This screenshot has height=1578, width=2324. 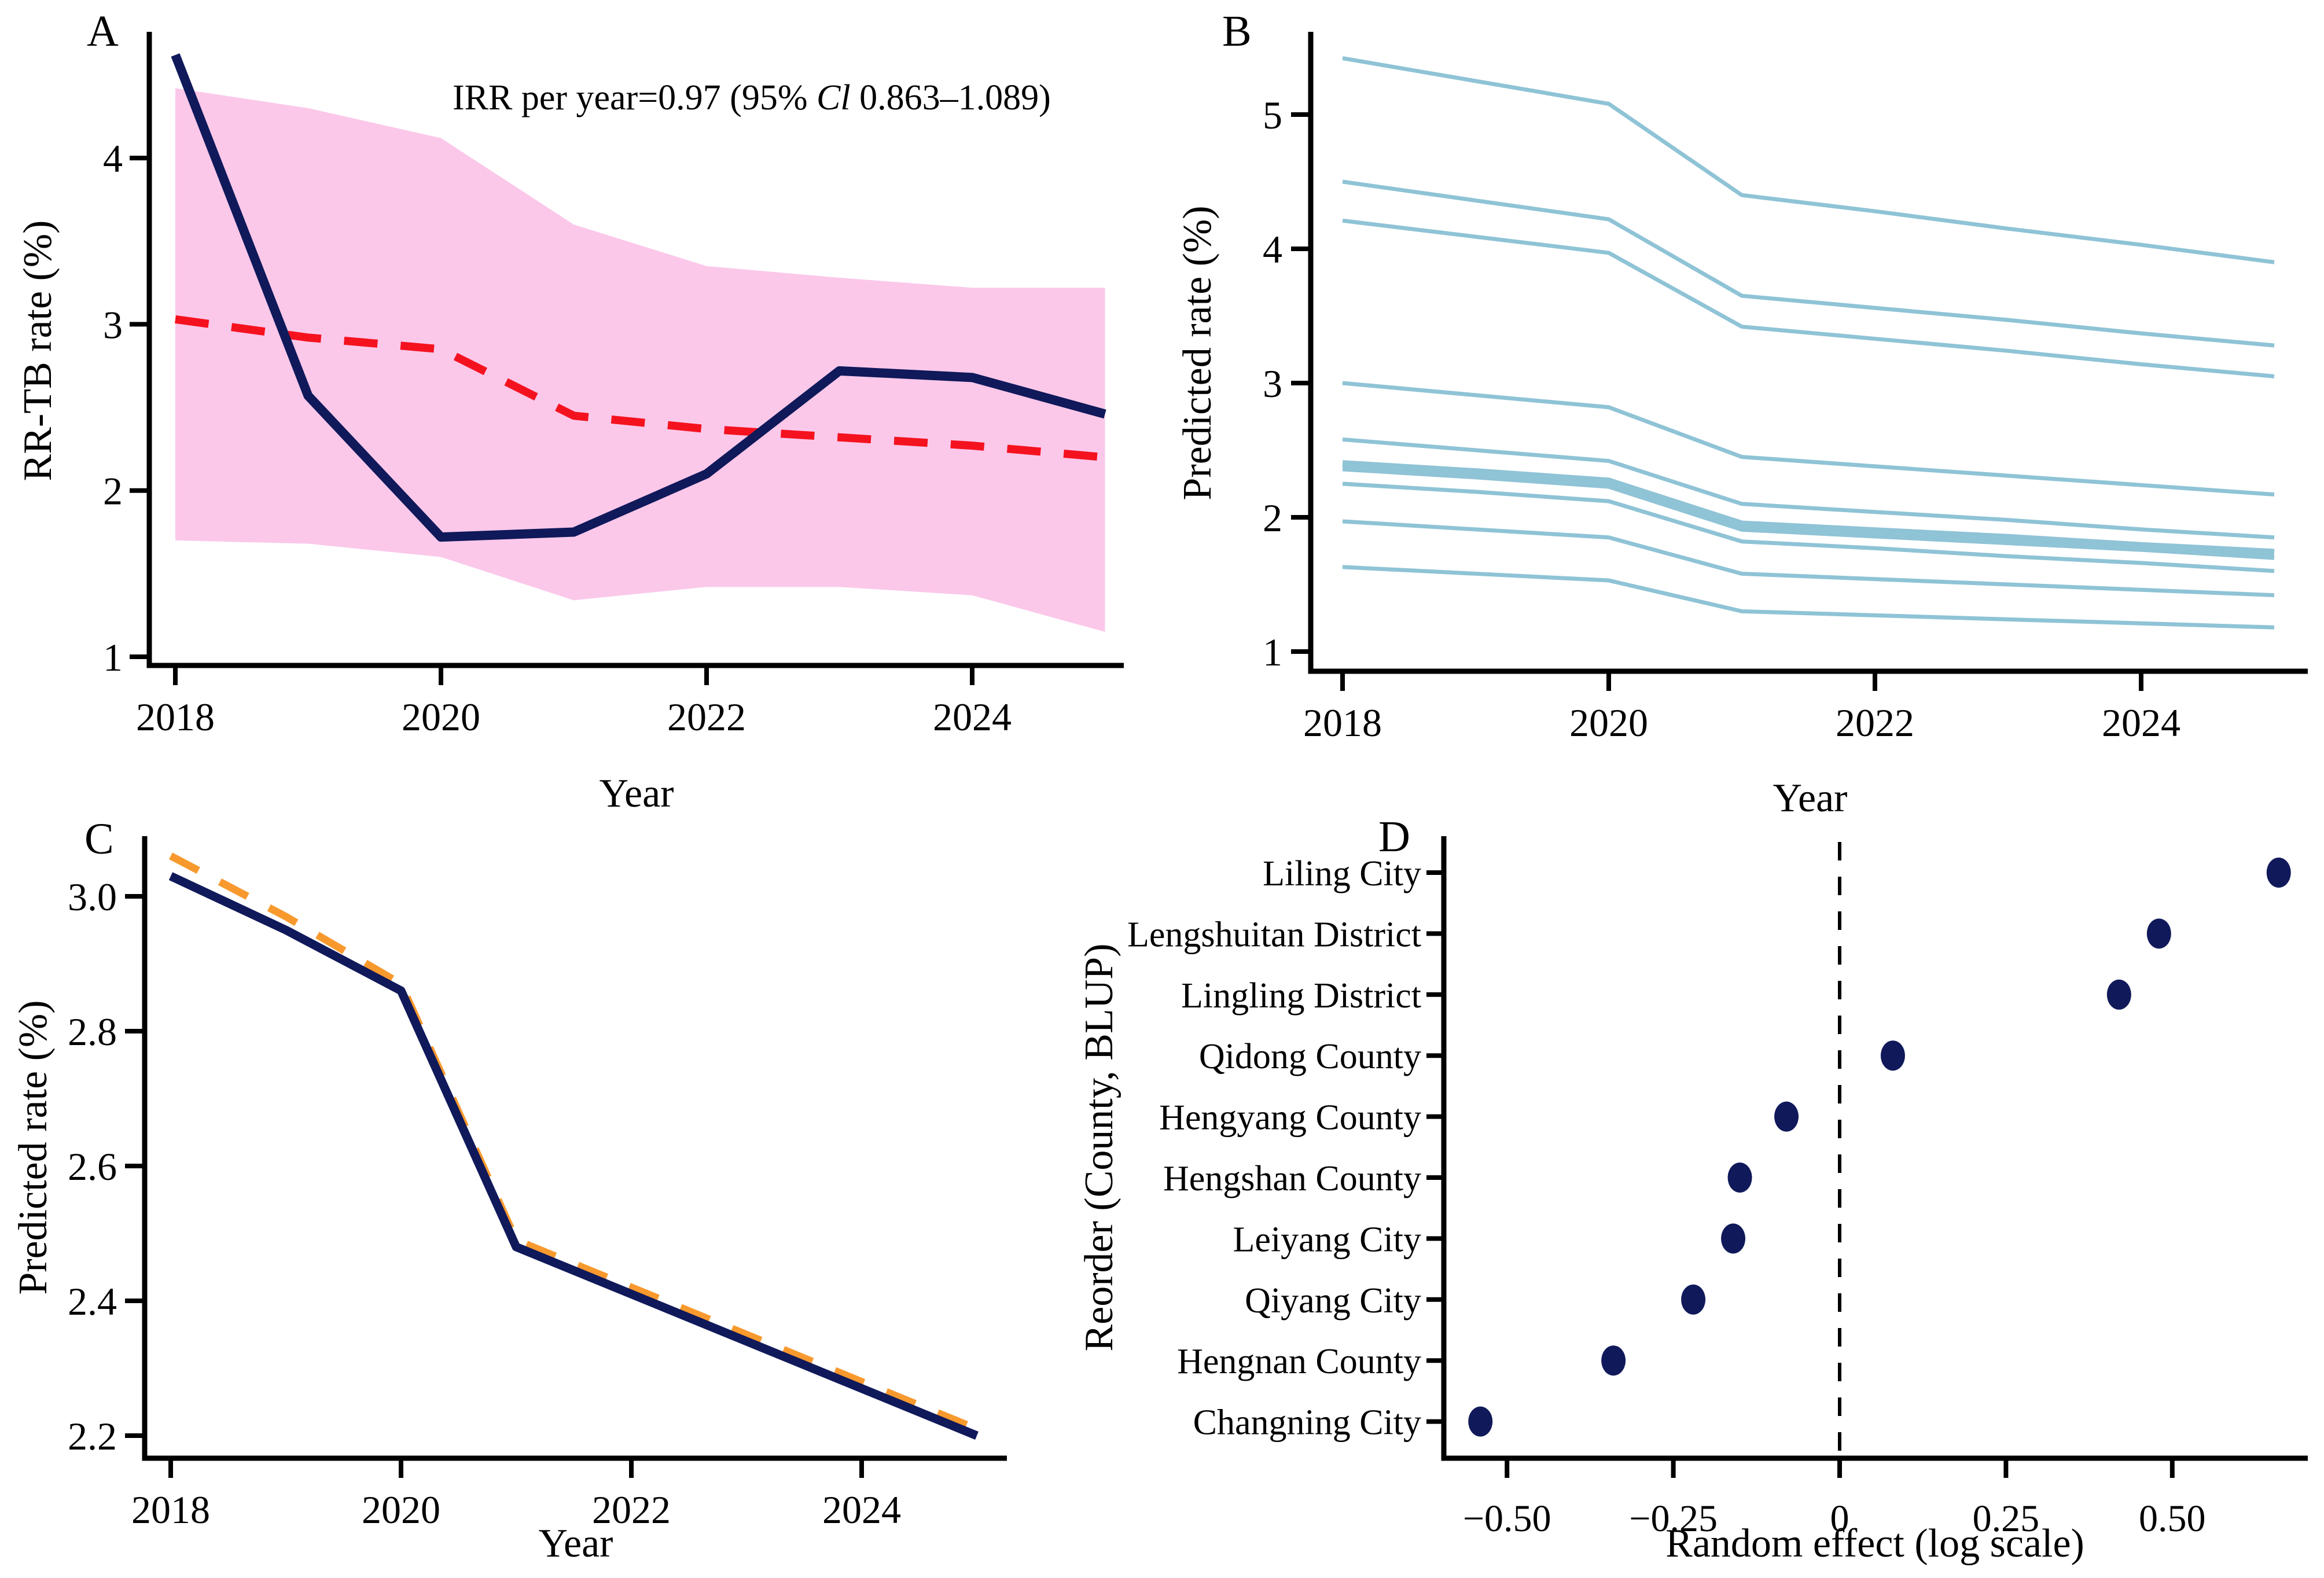 What do you see at coordinates (1237, 31) in the screenshot?
I see `panel-b-letter: B` at bounding box center [1237, 31].